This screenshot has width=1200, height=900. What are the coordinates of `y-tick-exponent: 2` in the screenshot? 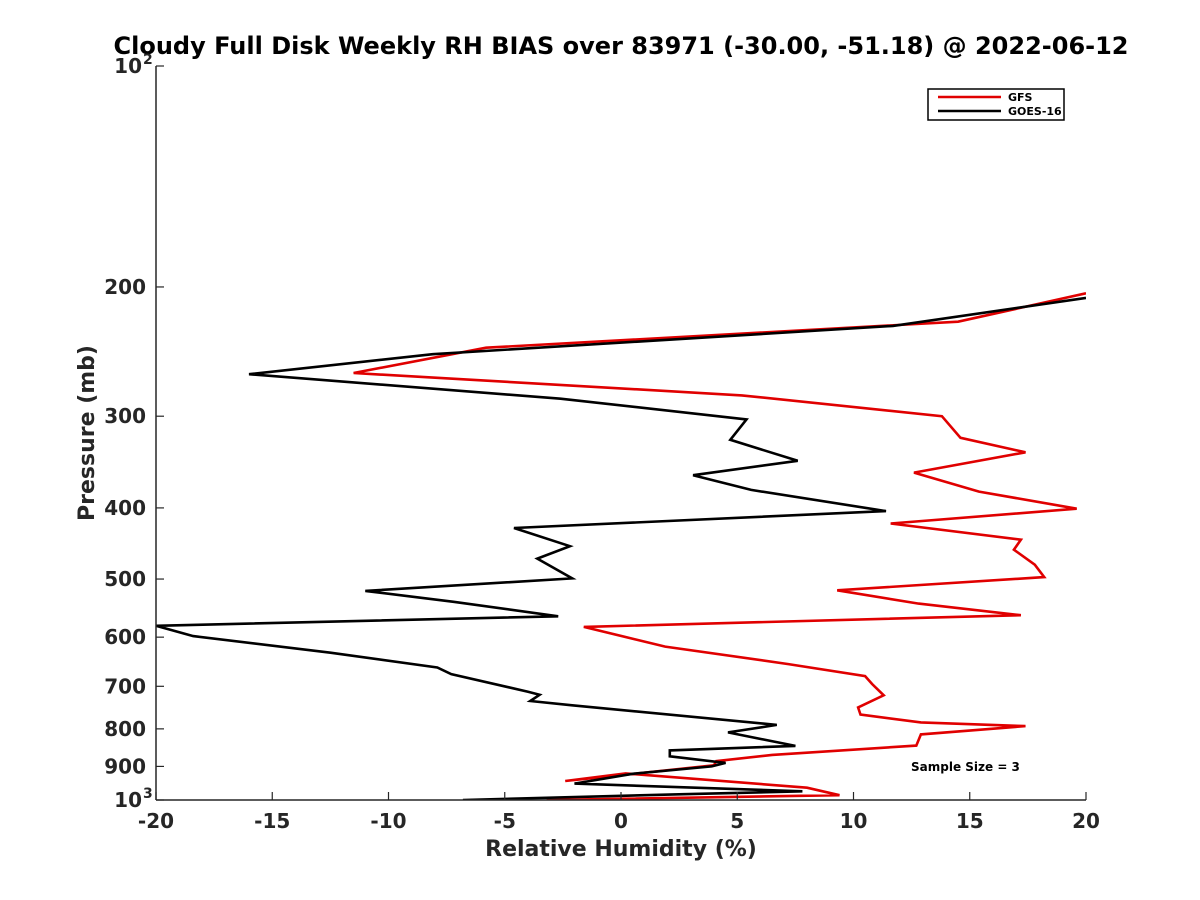 It's located at (148, 60).